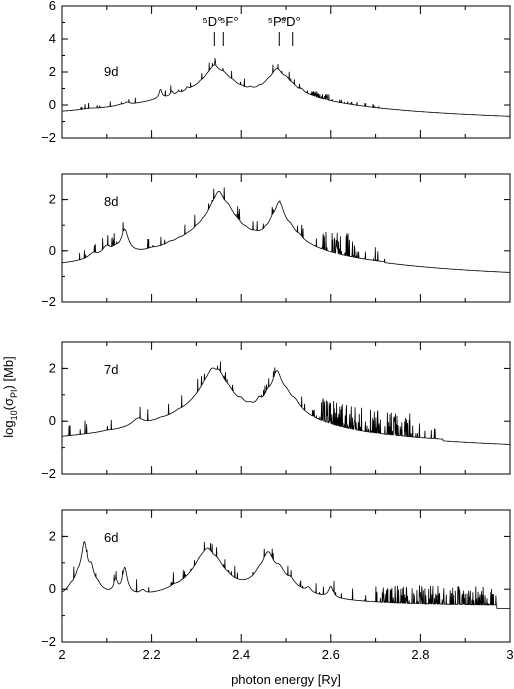  I want to click on y-label-sub2: PI, so click(14, 393).